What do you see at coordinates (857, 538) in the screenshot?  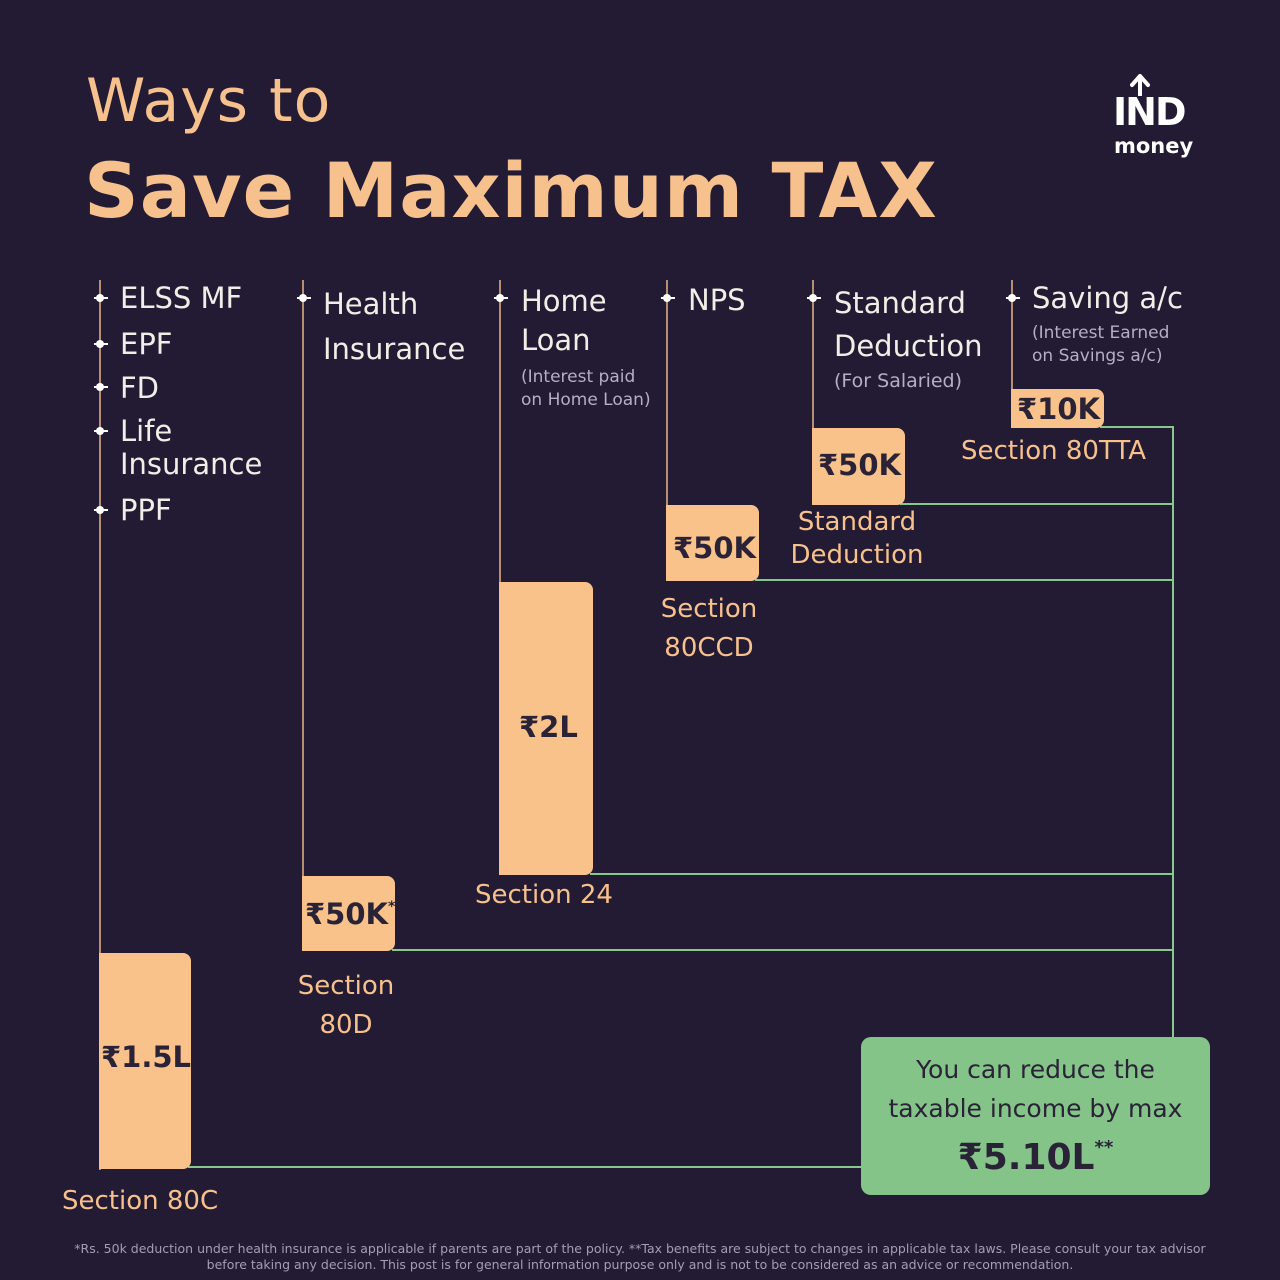 I see `section-label-std: Standard Deduction` at bounding box center [857, 538].